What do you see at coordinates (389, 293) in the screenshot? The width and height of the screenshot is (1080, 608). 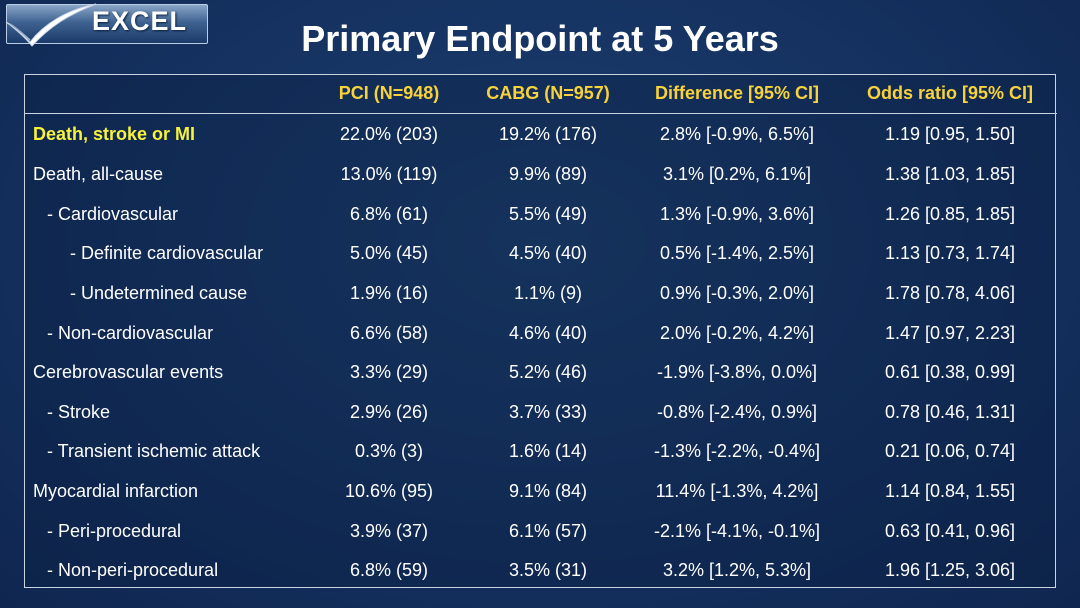 I see `pci-cell: 1.9% (16)` at bounding box center [389, 293].